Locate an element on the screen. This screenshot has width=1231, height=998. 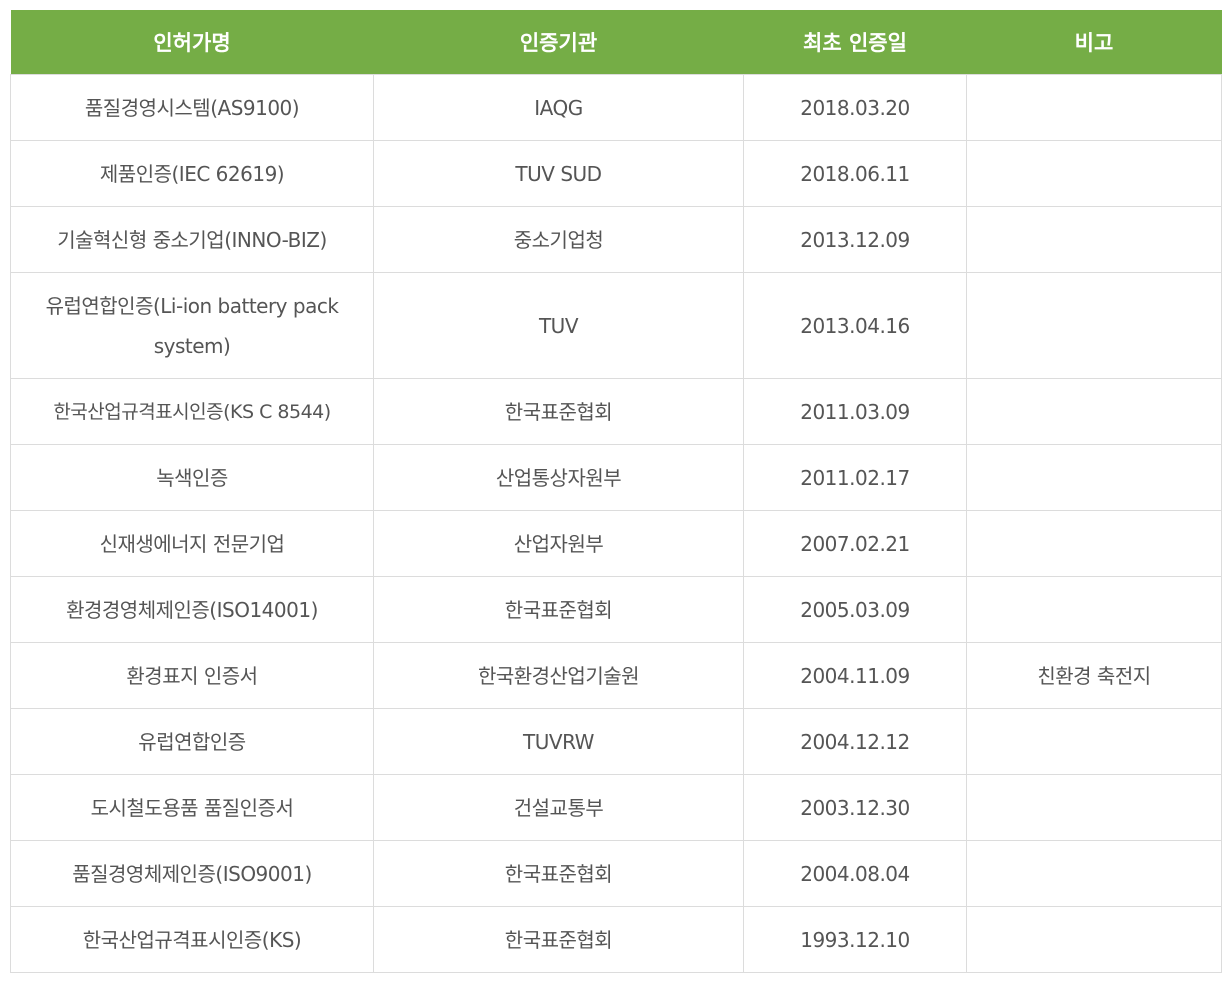
cell-cert-date: 2004.11.09 is located at coordinates (855, 675).